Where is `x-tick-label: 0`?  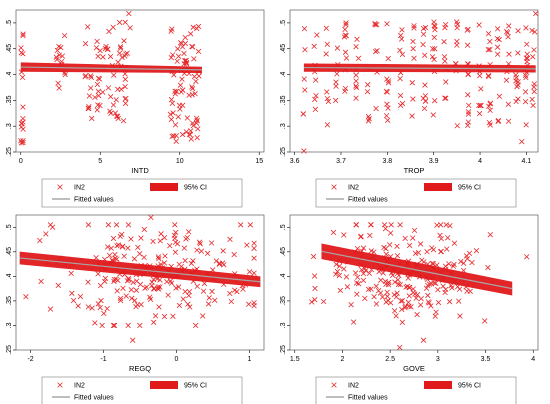
x-tick-label: 0 is located at coordinates (177, 359).